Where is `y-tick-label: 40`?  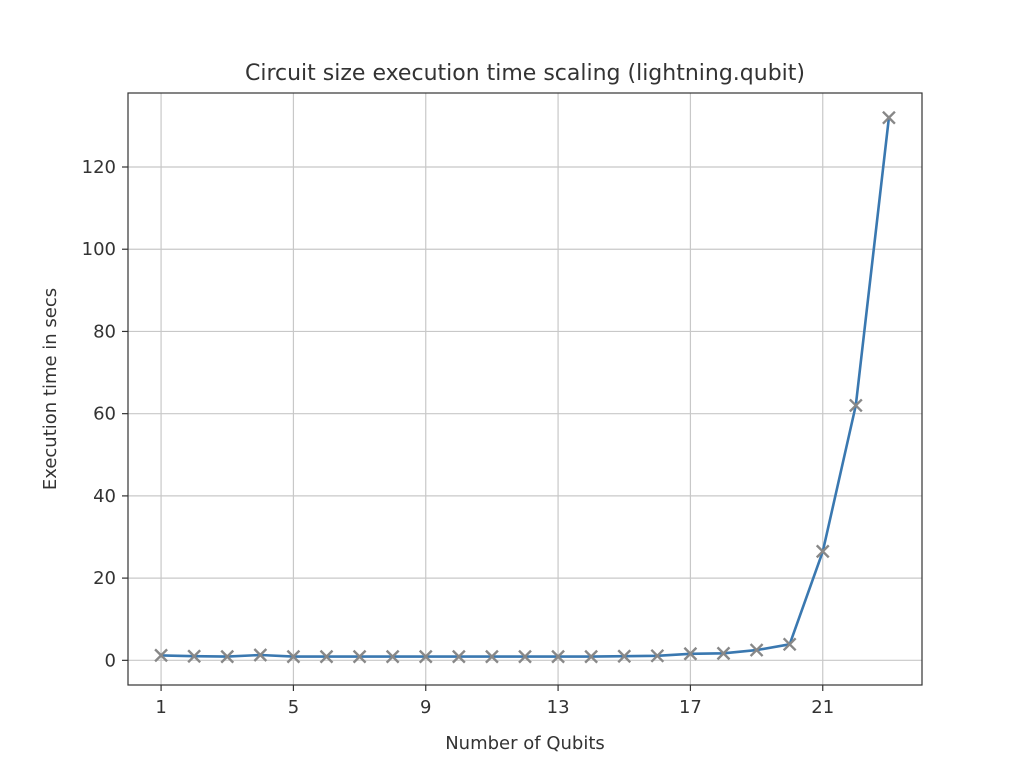 y-tick-label: 40 is located at coordinates (104, 496).